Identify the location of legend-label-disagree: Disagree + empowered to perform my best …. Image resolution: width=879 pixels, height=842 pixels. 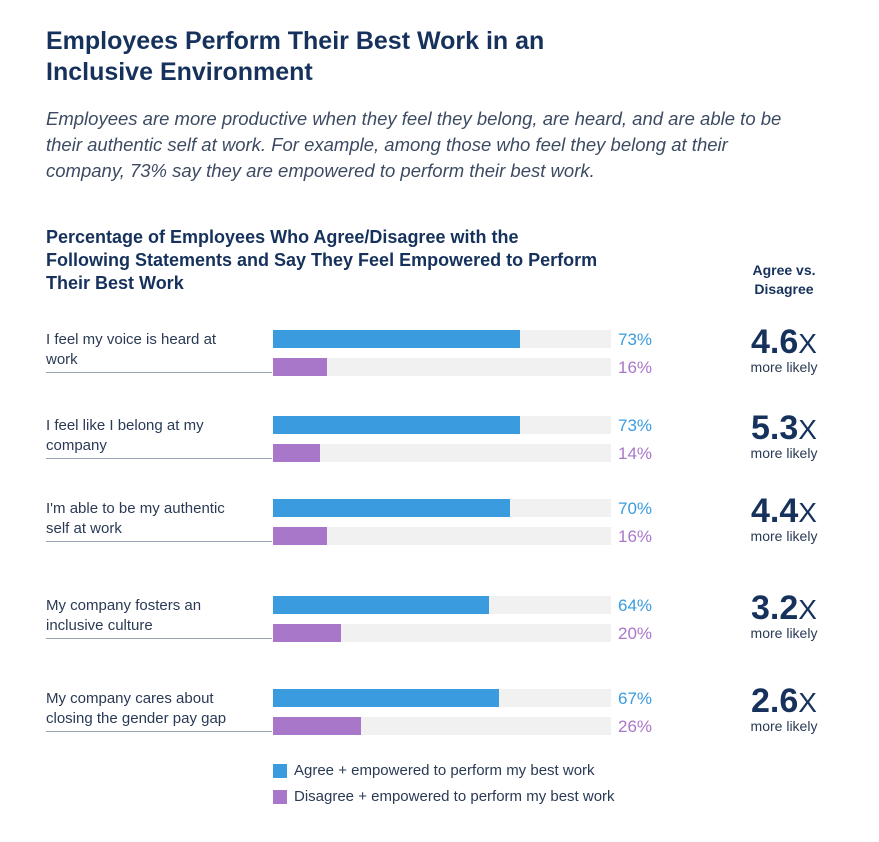
(454, 796).